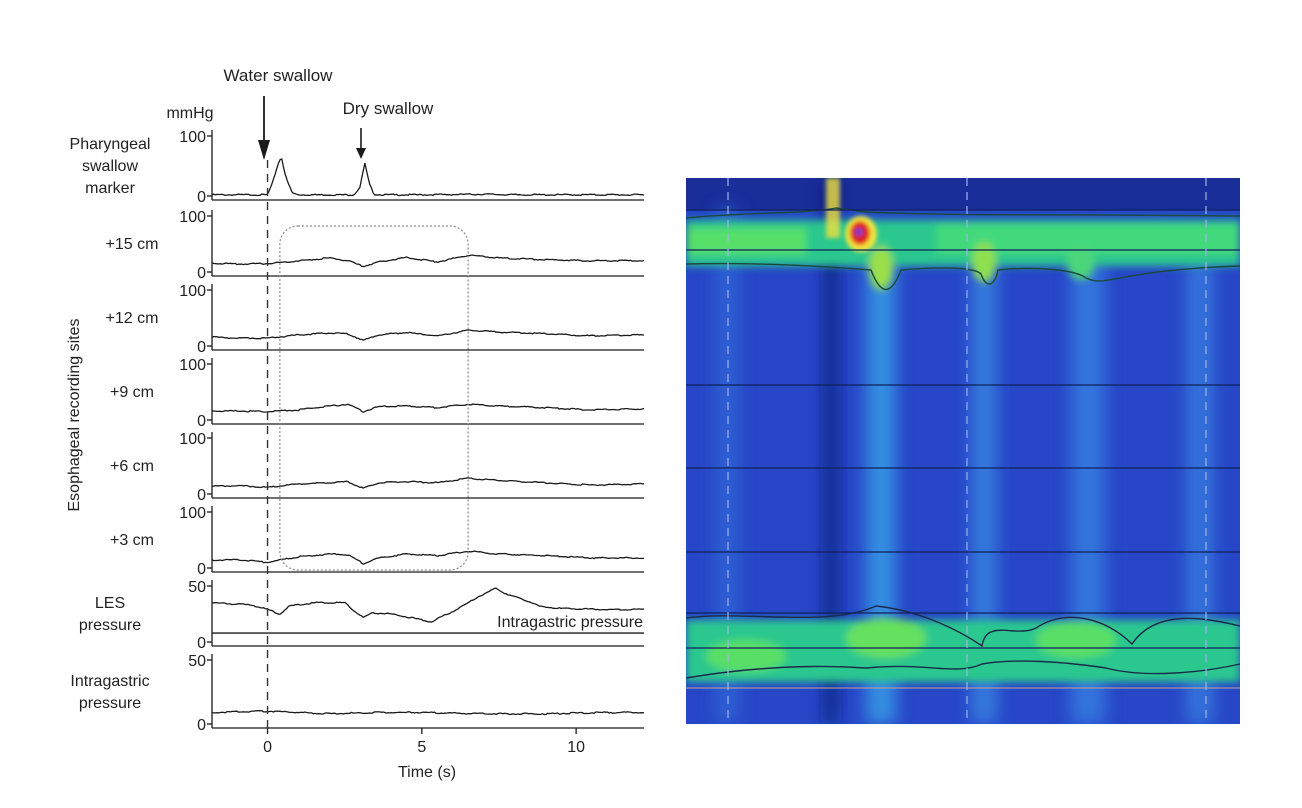 This screenshot has height=808, width=1302. Describe the element at coordinates (963, 626) in the screenshot. I see `les-contour-top` at that location.